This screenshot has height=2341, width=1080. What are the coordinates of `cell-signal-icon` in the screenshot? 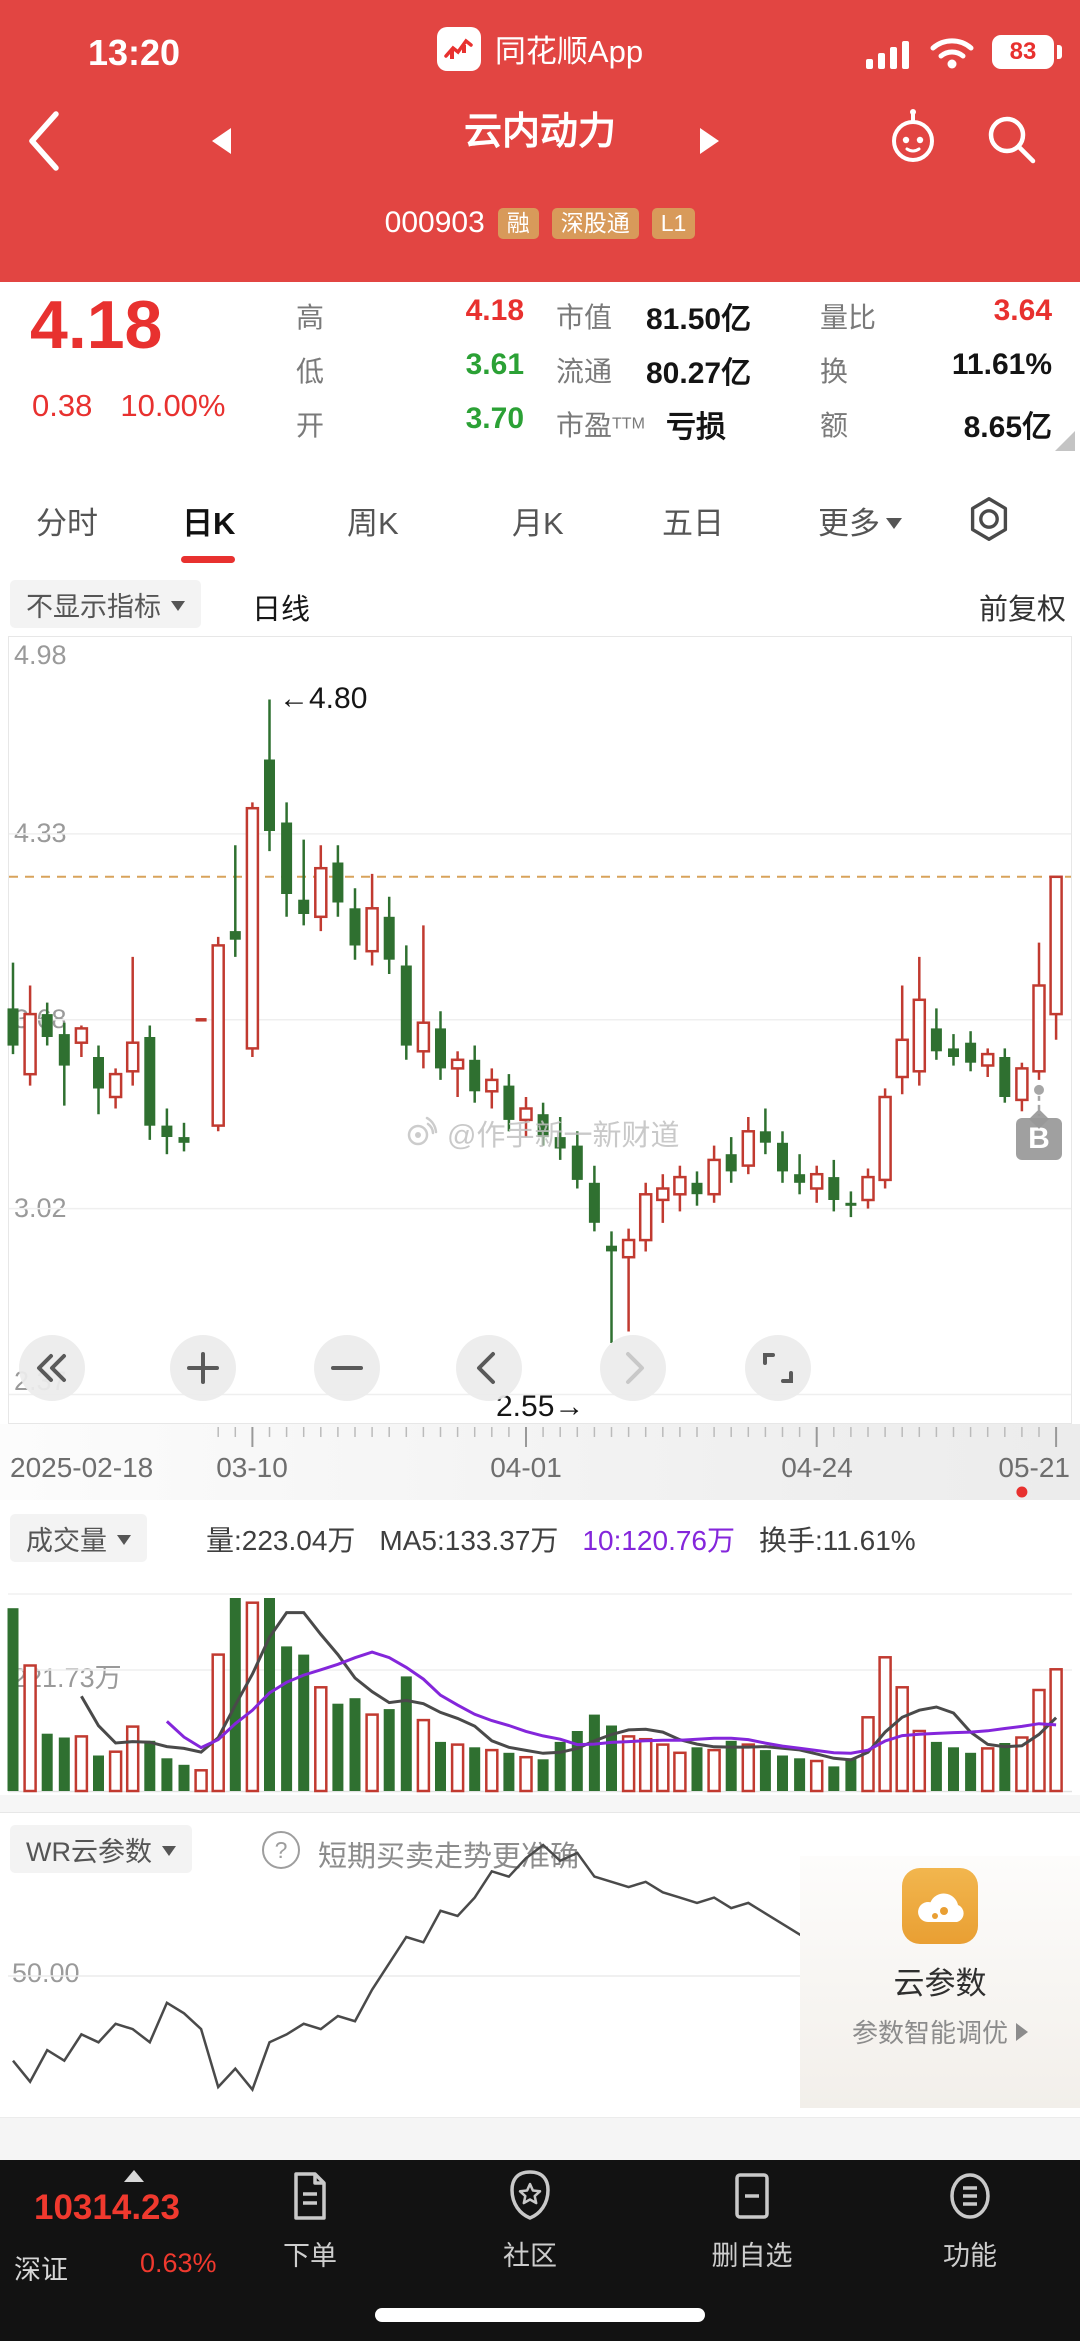 It's located at (887, 55).